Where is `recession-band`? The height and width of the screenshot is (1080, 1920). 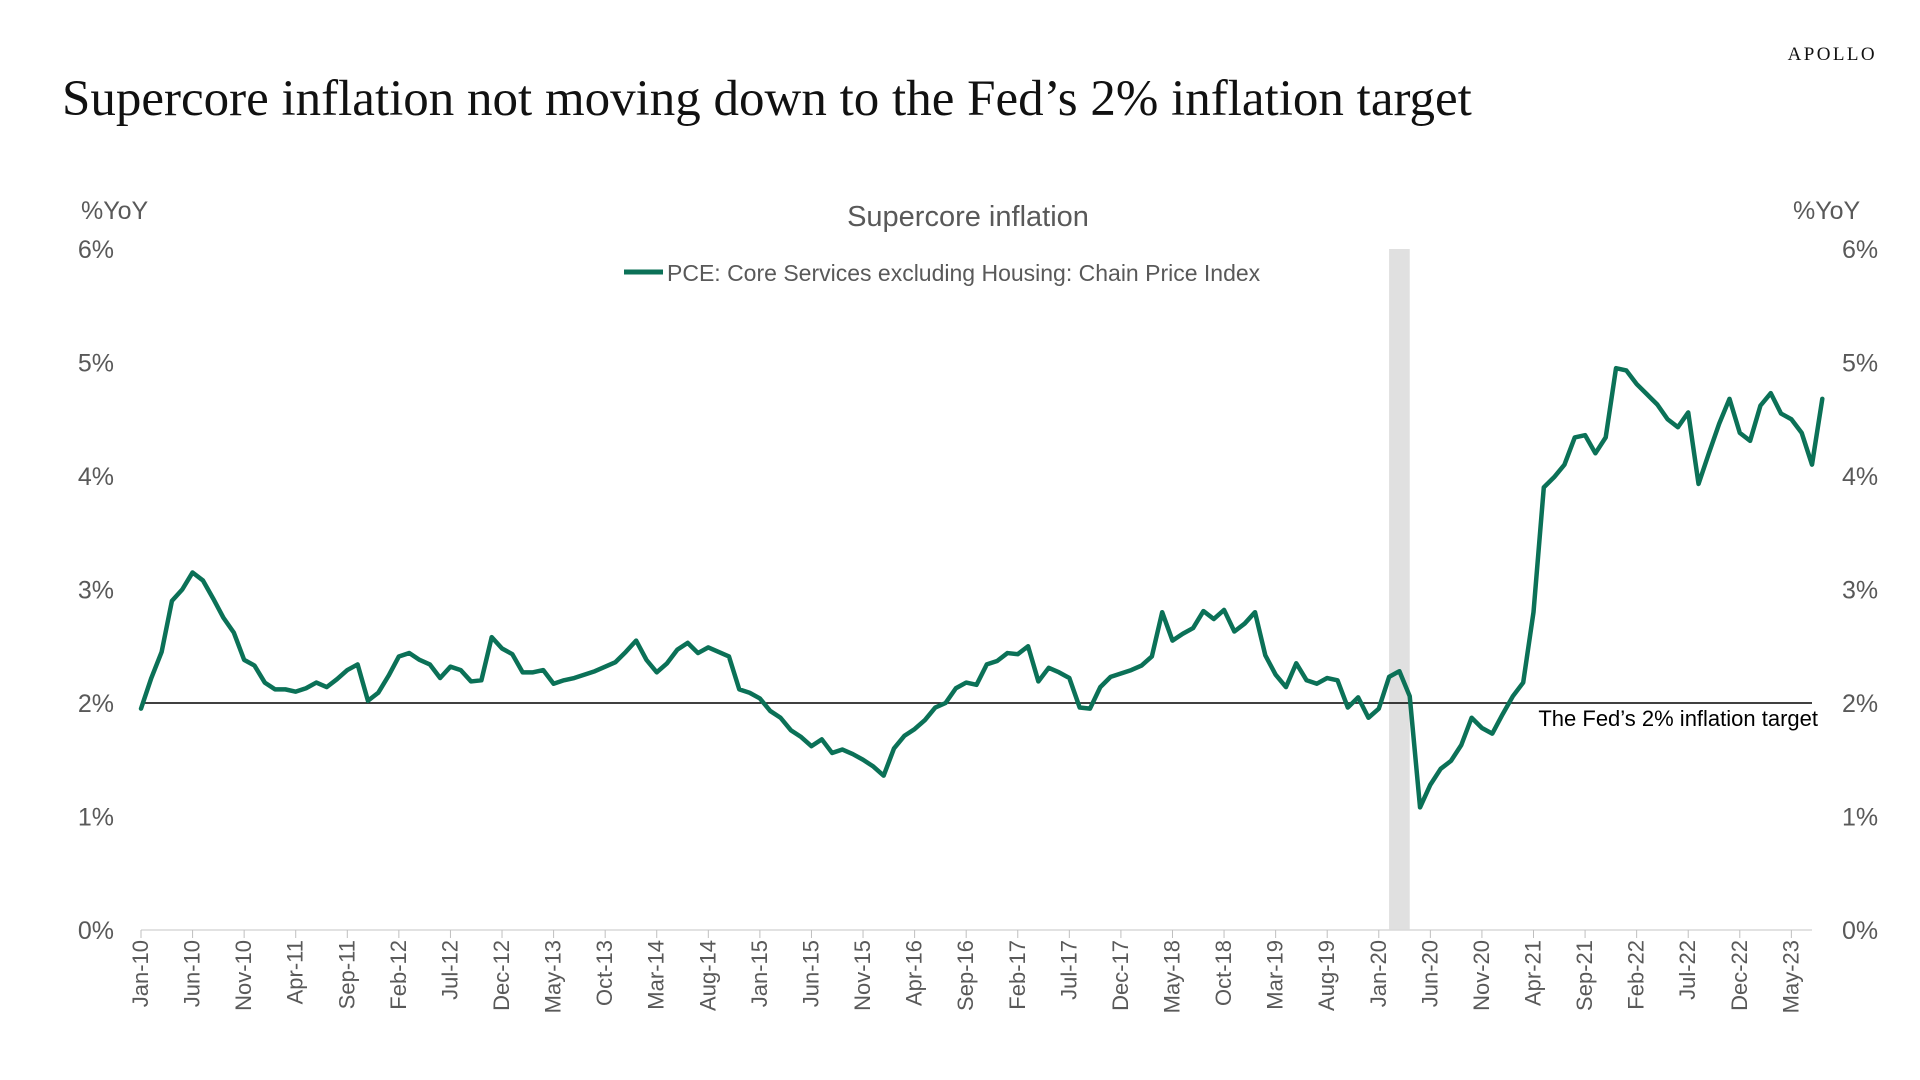
recession-band is located at coordinates (1399, 589).